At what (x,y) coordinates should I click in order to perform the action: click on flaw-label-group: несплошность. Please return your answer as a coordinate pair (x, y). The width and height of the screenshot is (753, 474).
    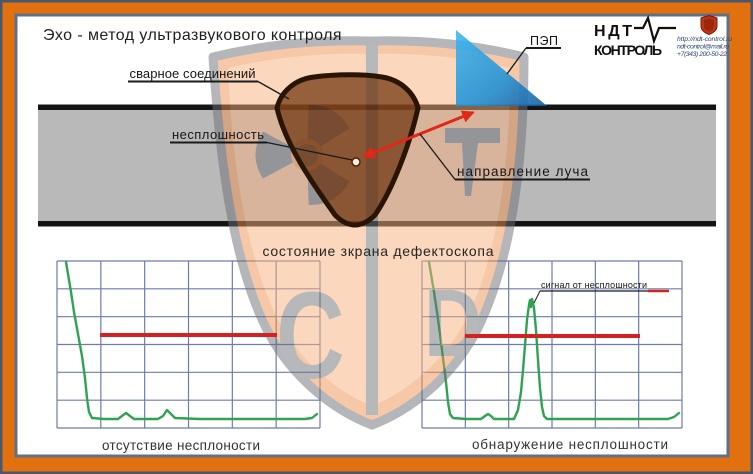
    Looking at the image, I should click on (261, 144).